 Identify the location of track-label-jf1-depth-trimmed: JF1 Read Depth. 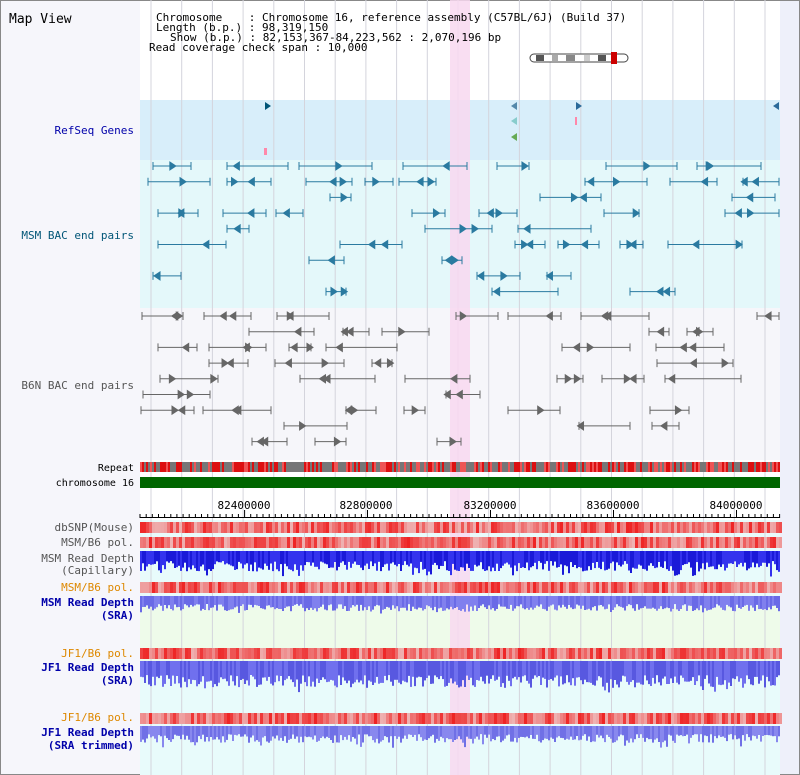
(87, 732).